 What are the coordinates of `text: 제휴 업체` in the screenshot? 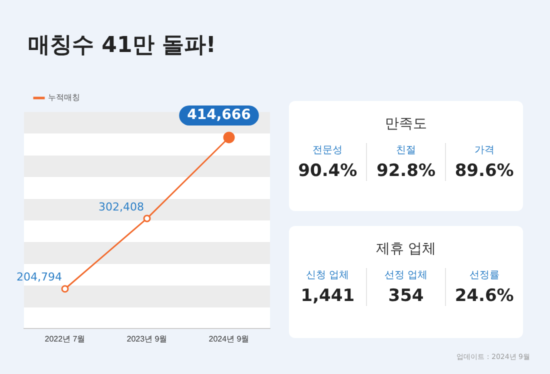 It's located at (406, 249).